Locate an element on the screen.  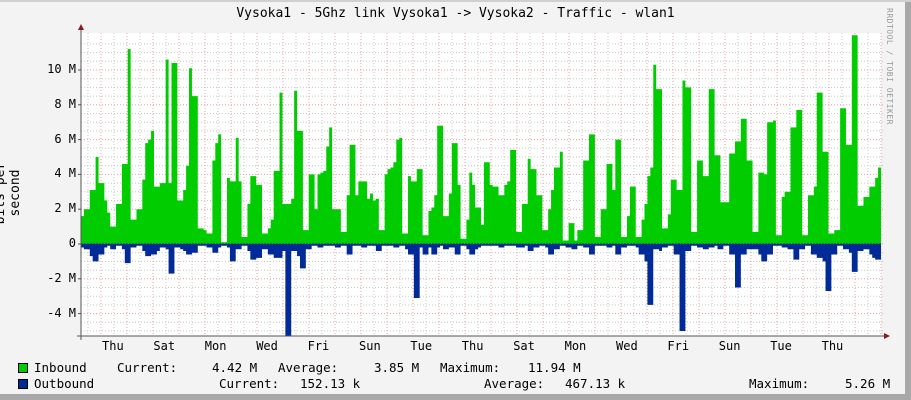
x-axis-arrow-icon is located at coordinates (887, 336).